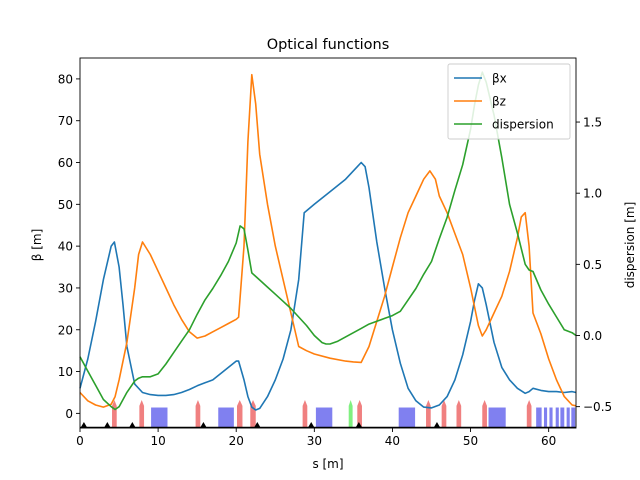  I want to click on y2-tick-label-3: 1.0, so click(592, 194).